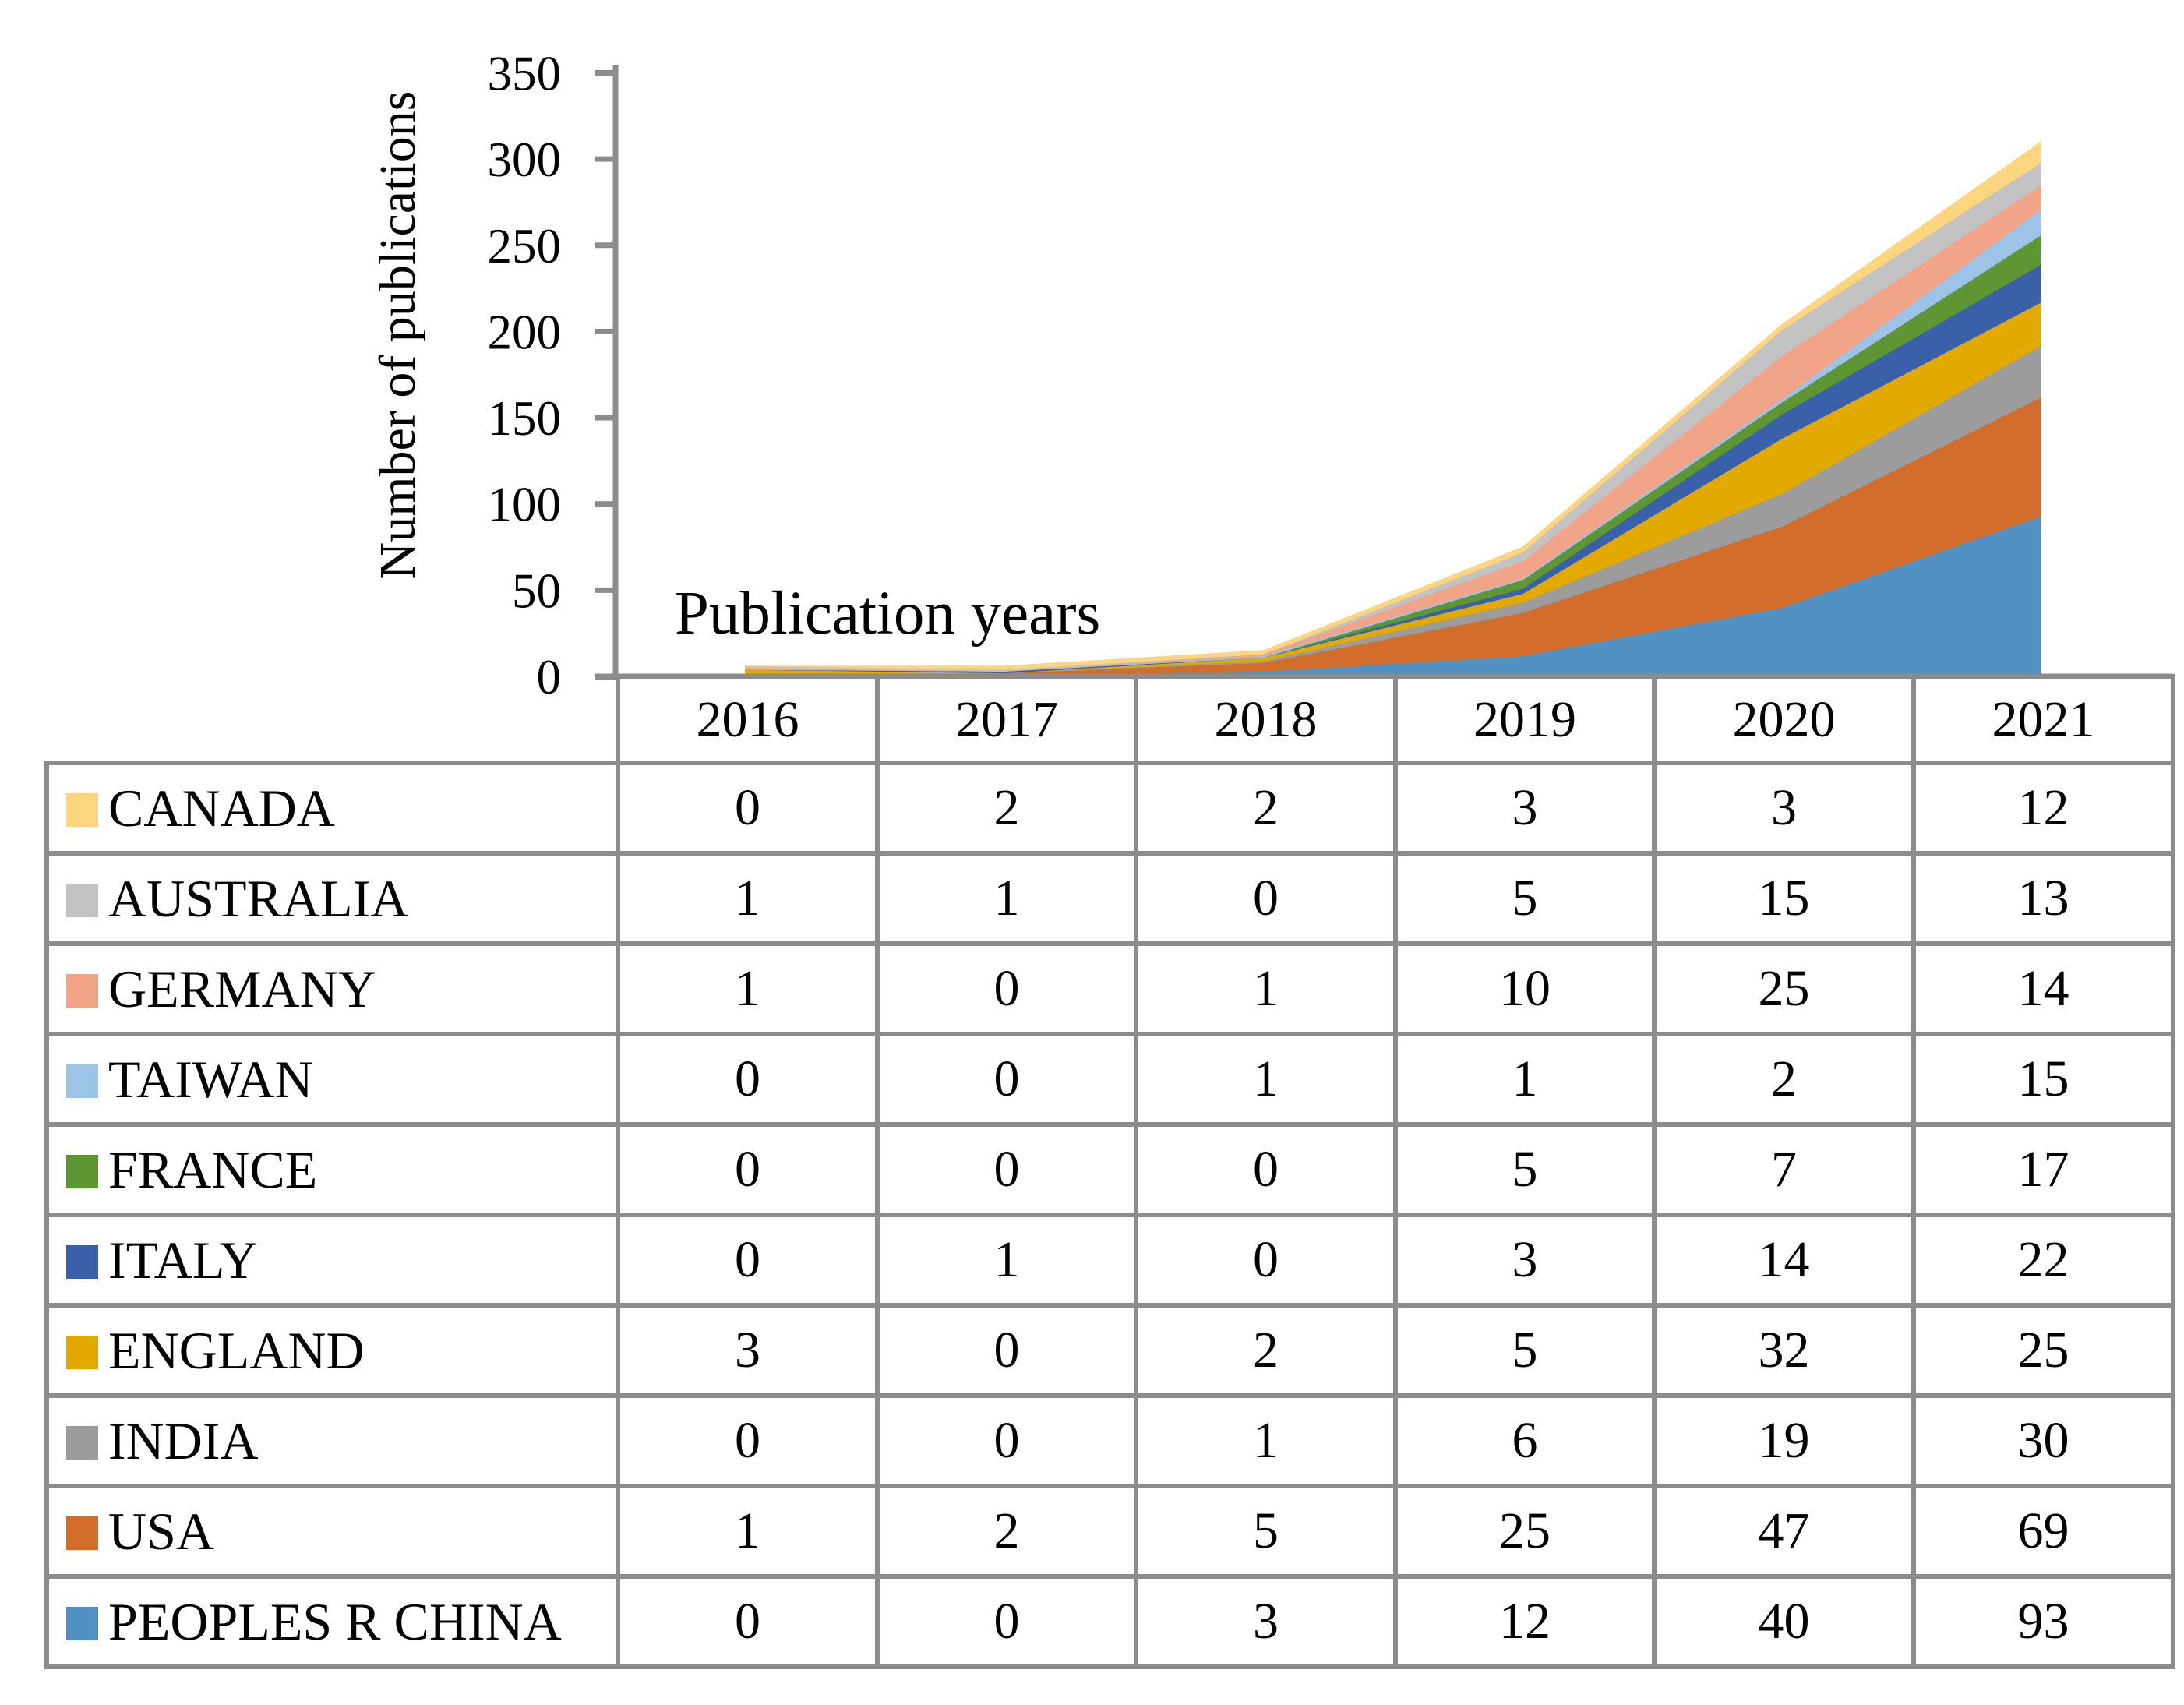 Image resolution: width=2184 pixels, height=1705 pixels. I want to click on value-france-2018: 0, so click(1266, 1169).